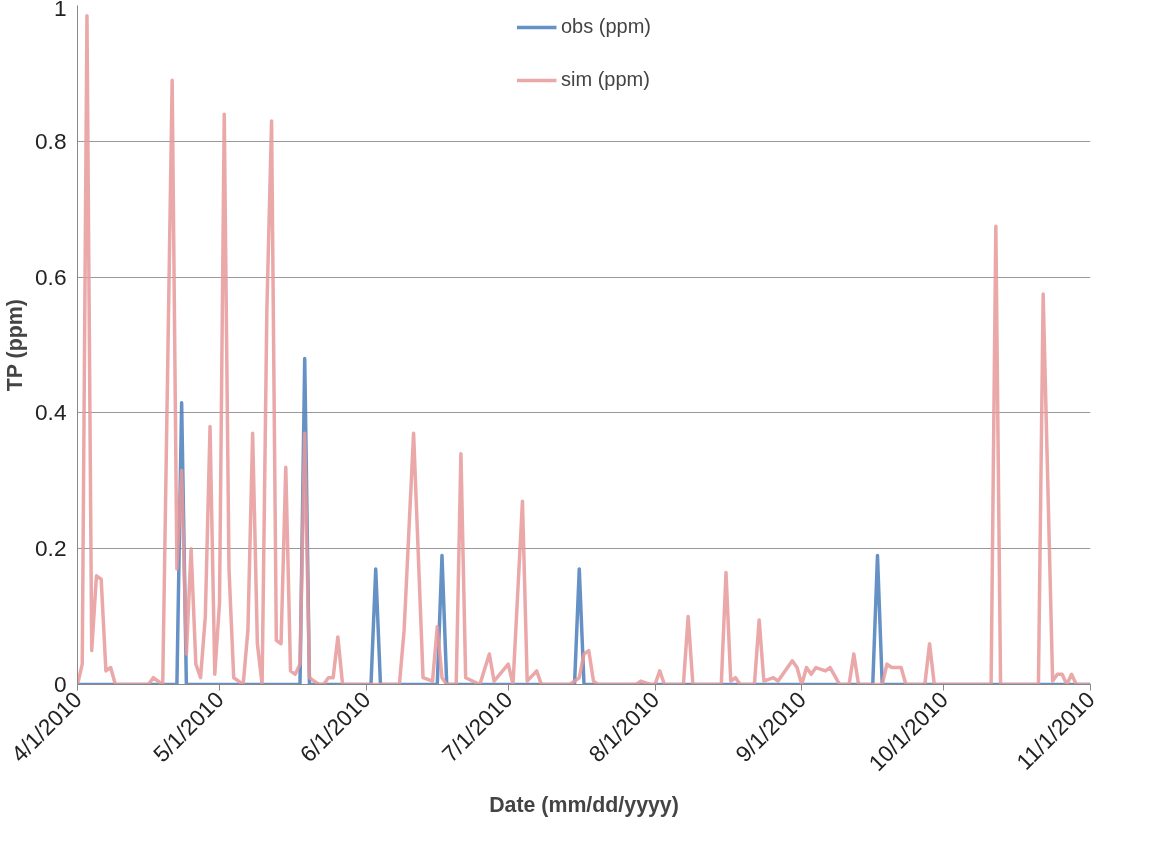 The width and height of the screenshot is (1150, 841). What do you see at coordinates (605, 79) in the screenshot?
I see `legend-label: sim (ppm)` at bounding box center [605, 79].